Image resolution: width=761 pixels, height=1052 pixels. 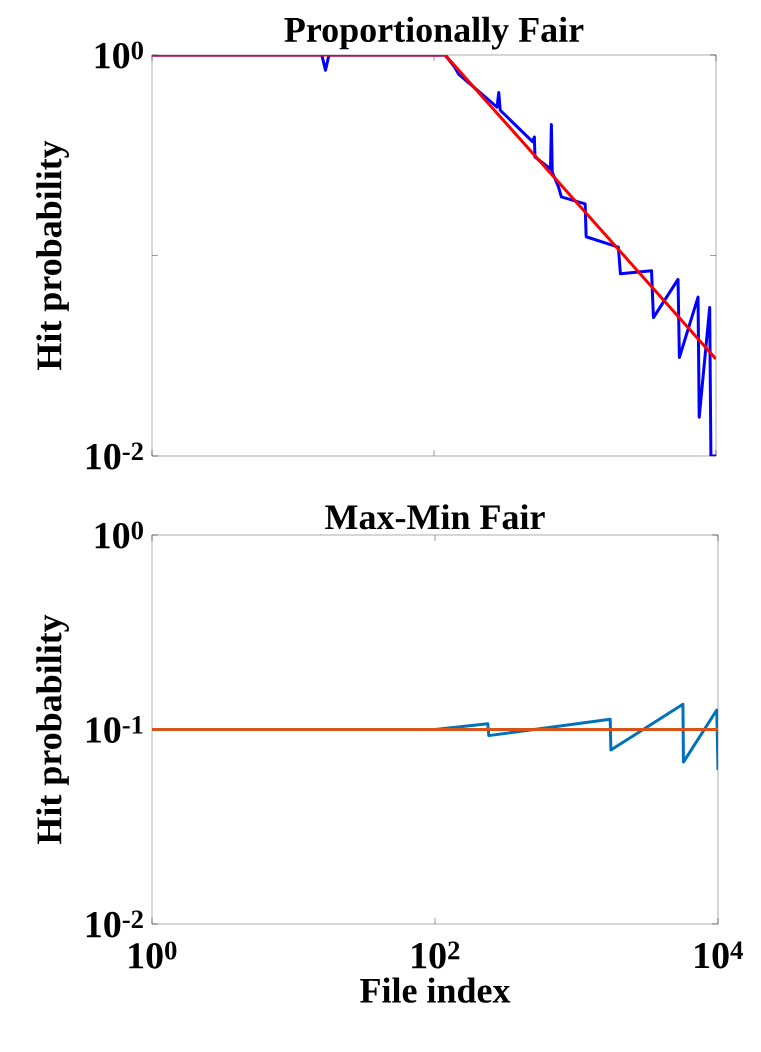 I want to click on y-tick-label: 10$^{-1}$, so click(x=114, y=729).